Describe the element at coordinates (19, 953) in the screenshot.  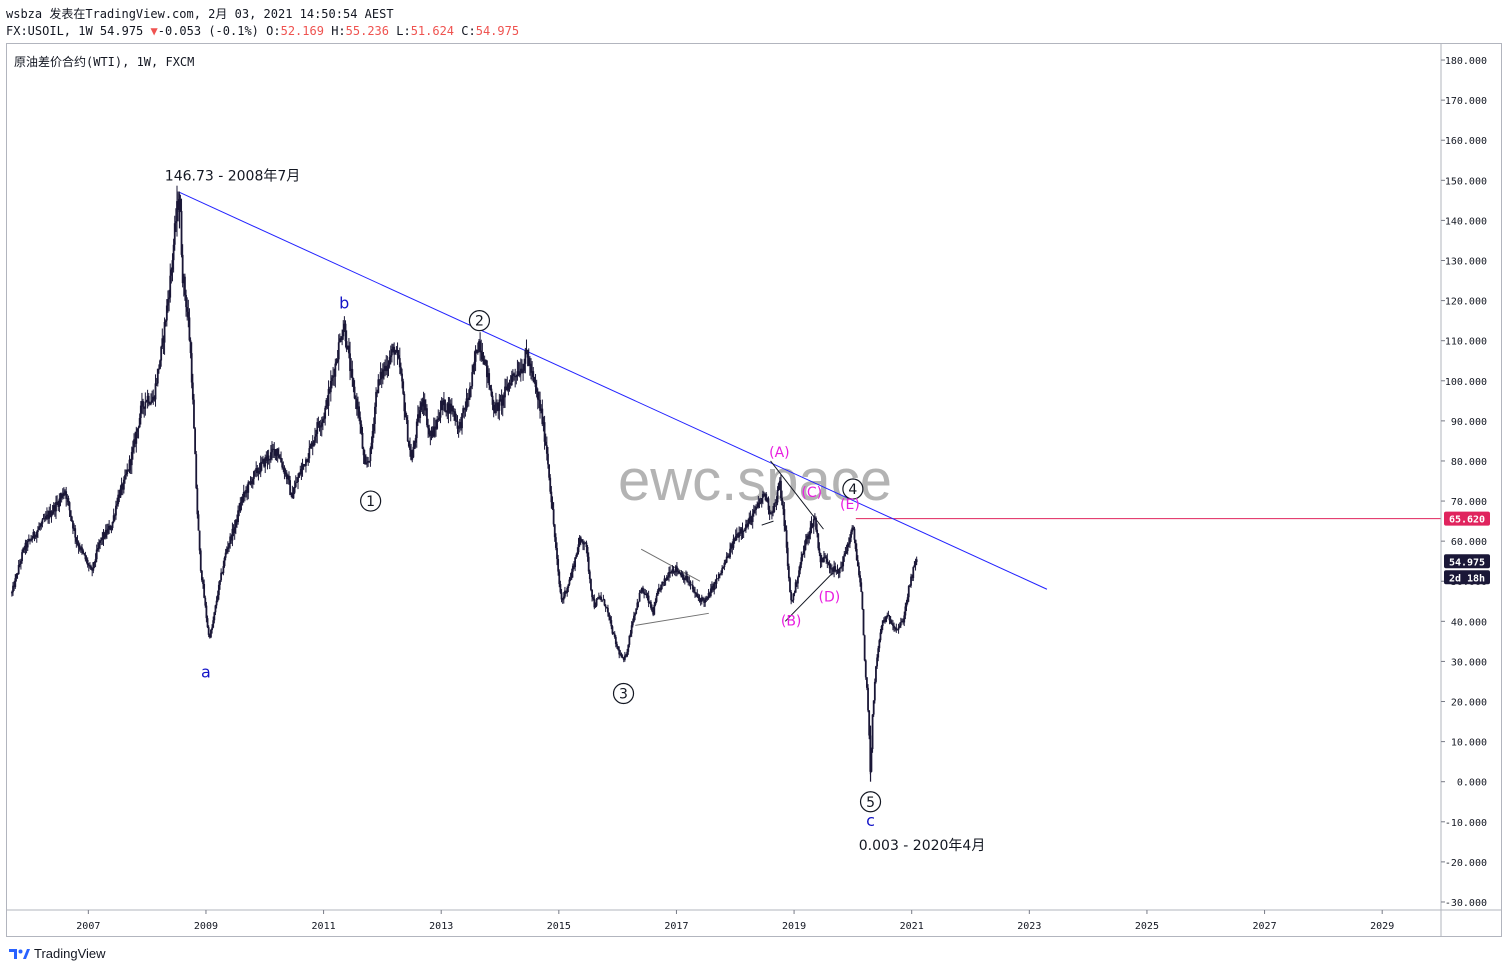
I see `tradingview-logo-icon` at that location.